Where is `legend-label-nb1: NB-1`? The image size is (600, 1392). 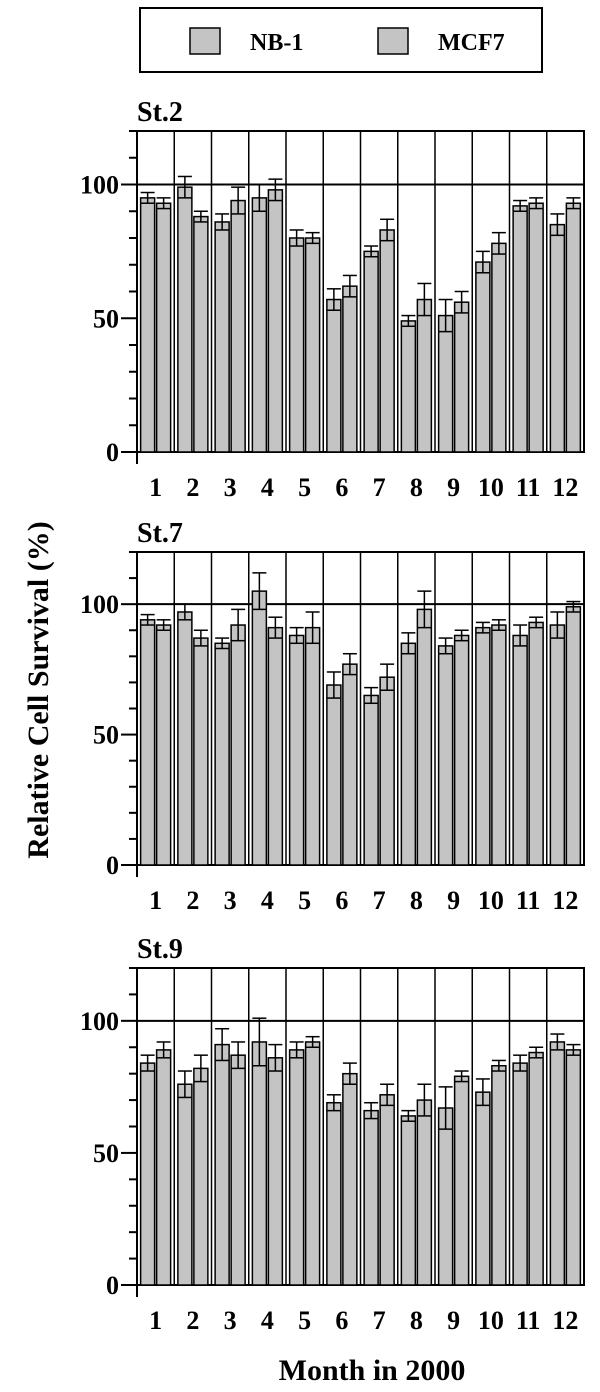 legend-label-nb1: NB-1 is located at coordinates (276, 43).